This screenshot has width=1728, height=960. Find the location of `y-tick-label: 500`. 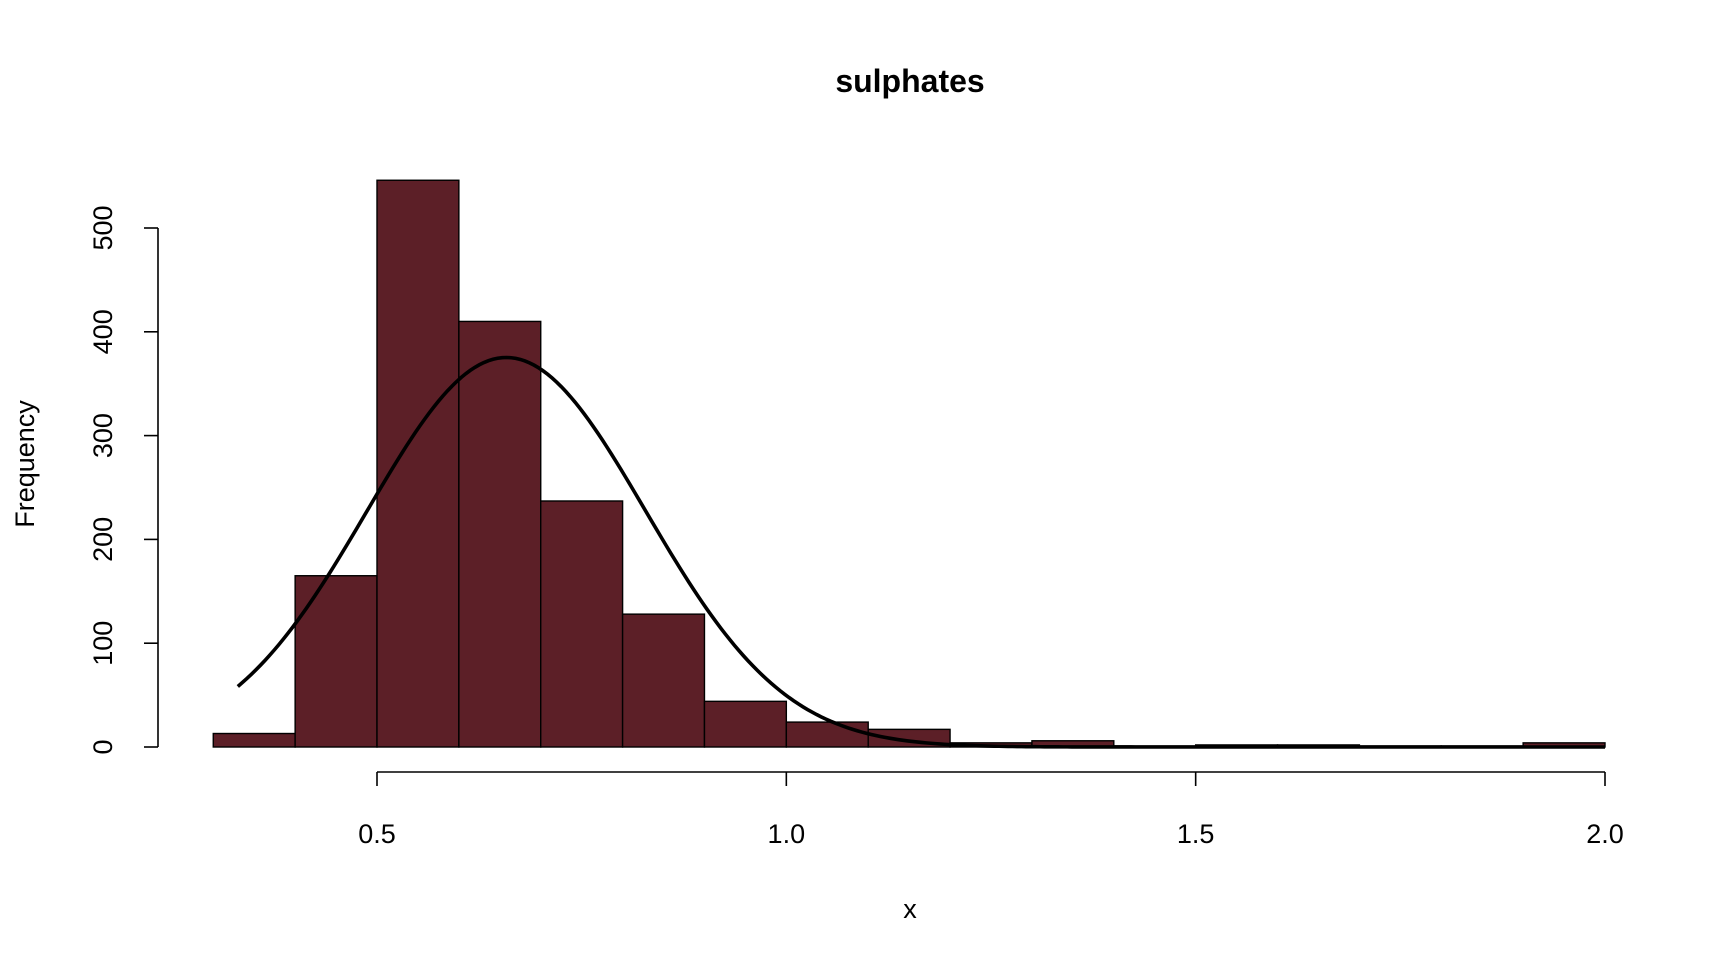

y-tick-label: 500 is located at coordinates (103, 227).